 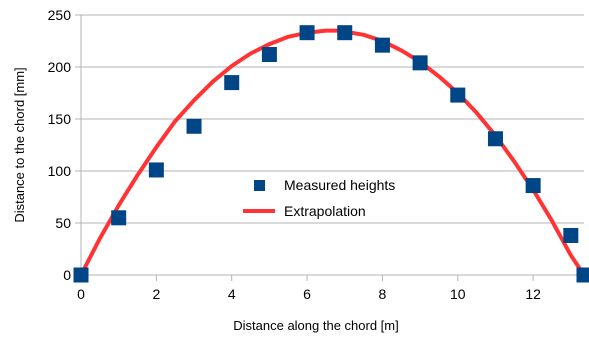 I want to click on legend: Measured heights Extrapolation, so click(x=319, y=198).